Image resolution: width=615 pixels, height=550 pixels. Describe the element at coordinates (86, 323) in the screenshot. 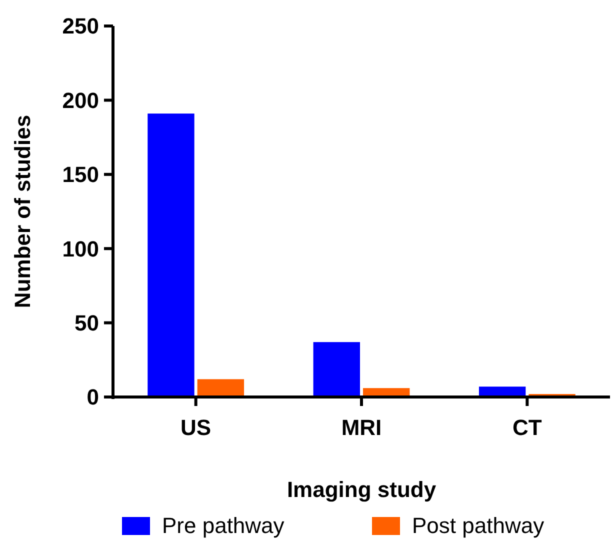

I see `y-tick-label: 50` at that location.